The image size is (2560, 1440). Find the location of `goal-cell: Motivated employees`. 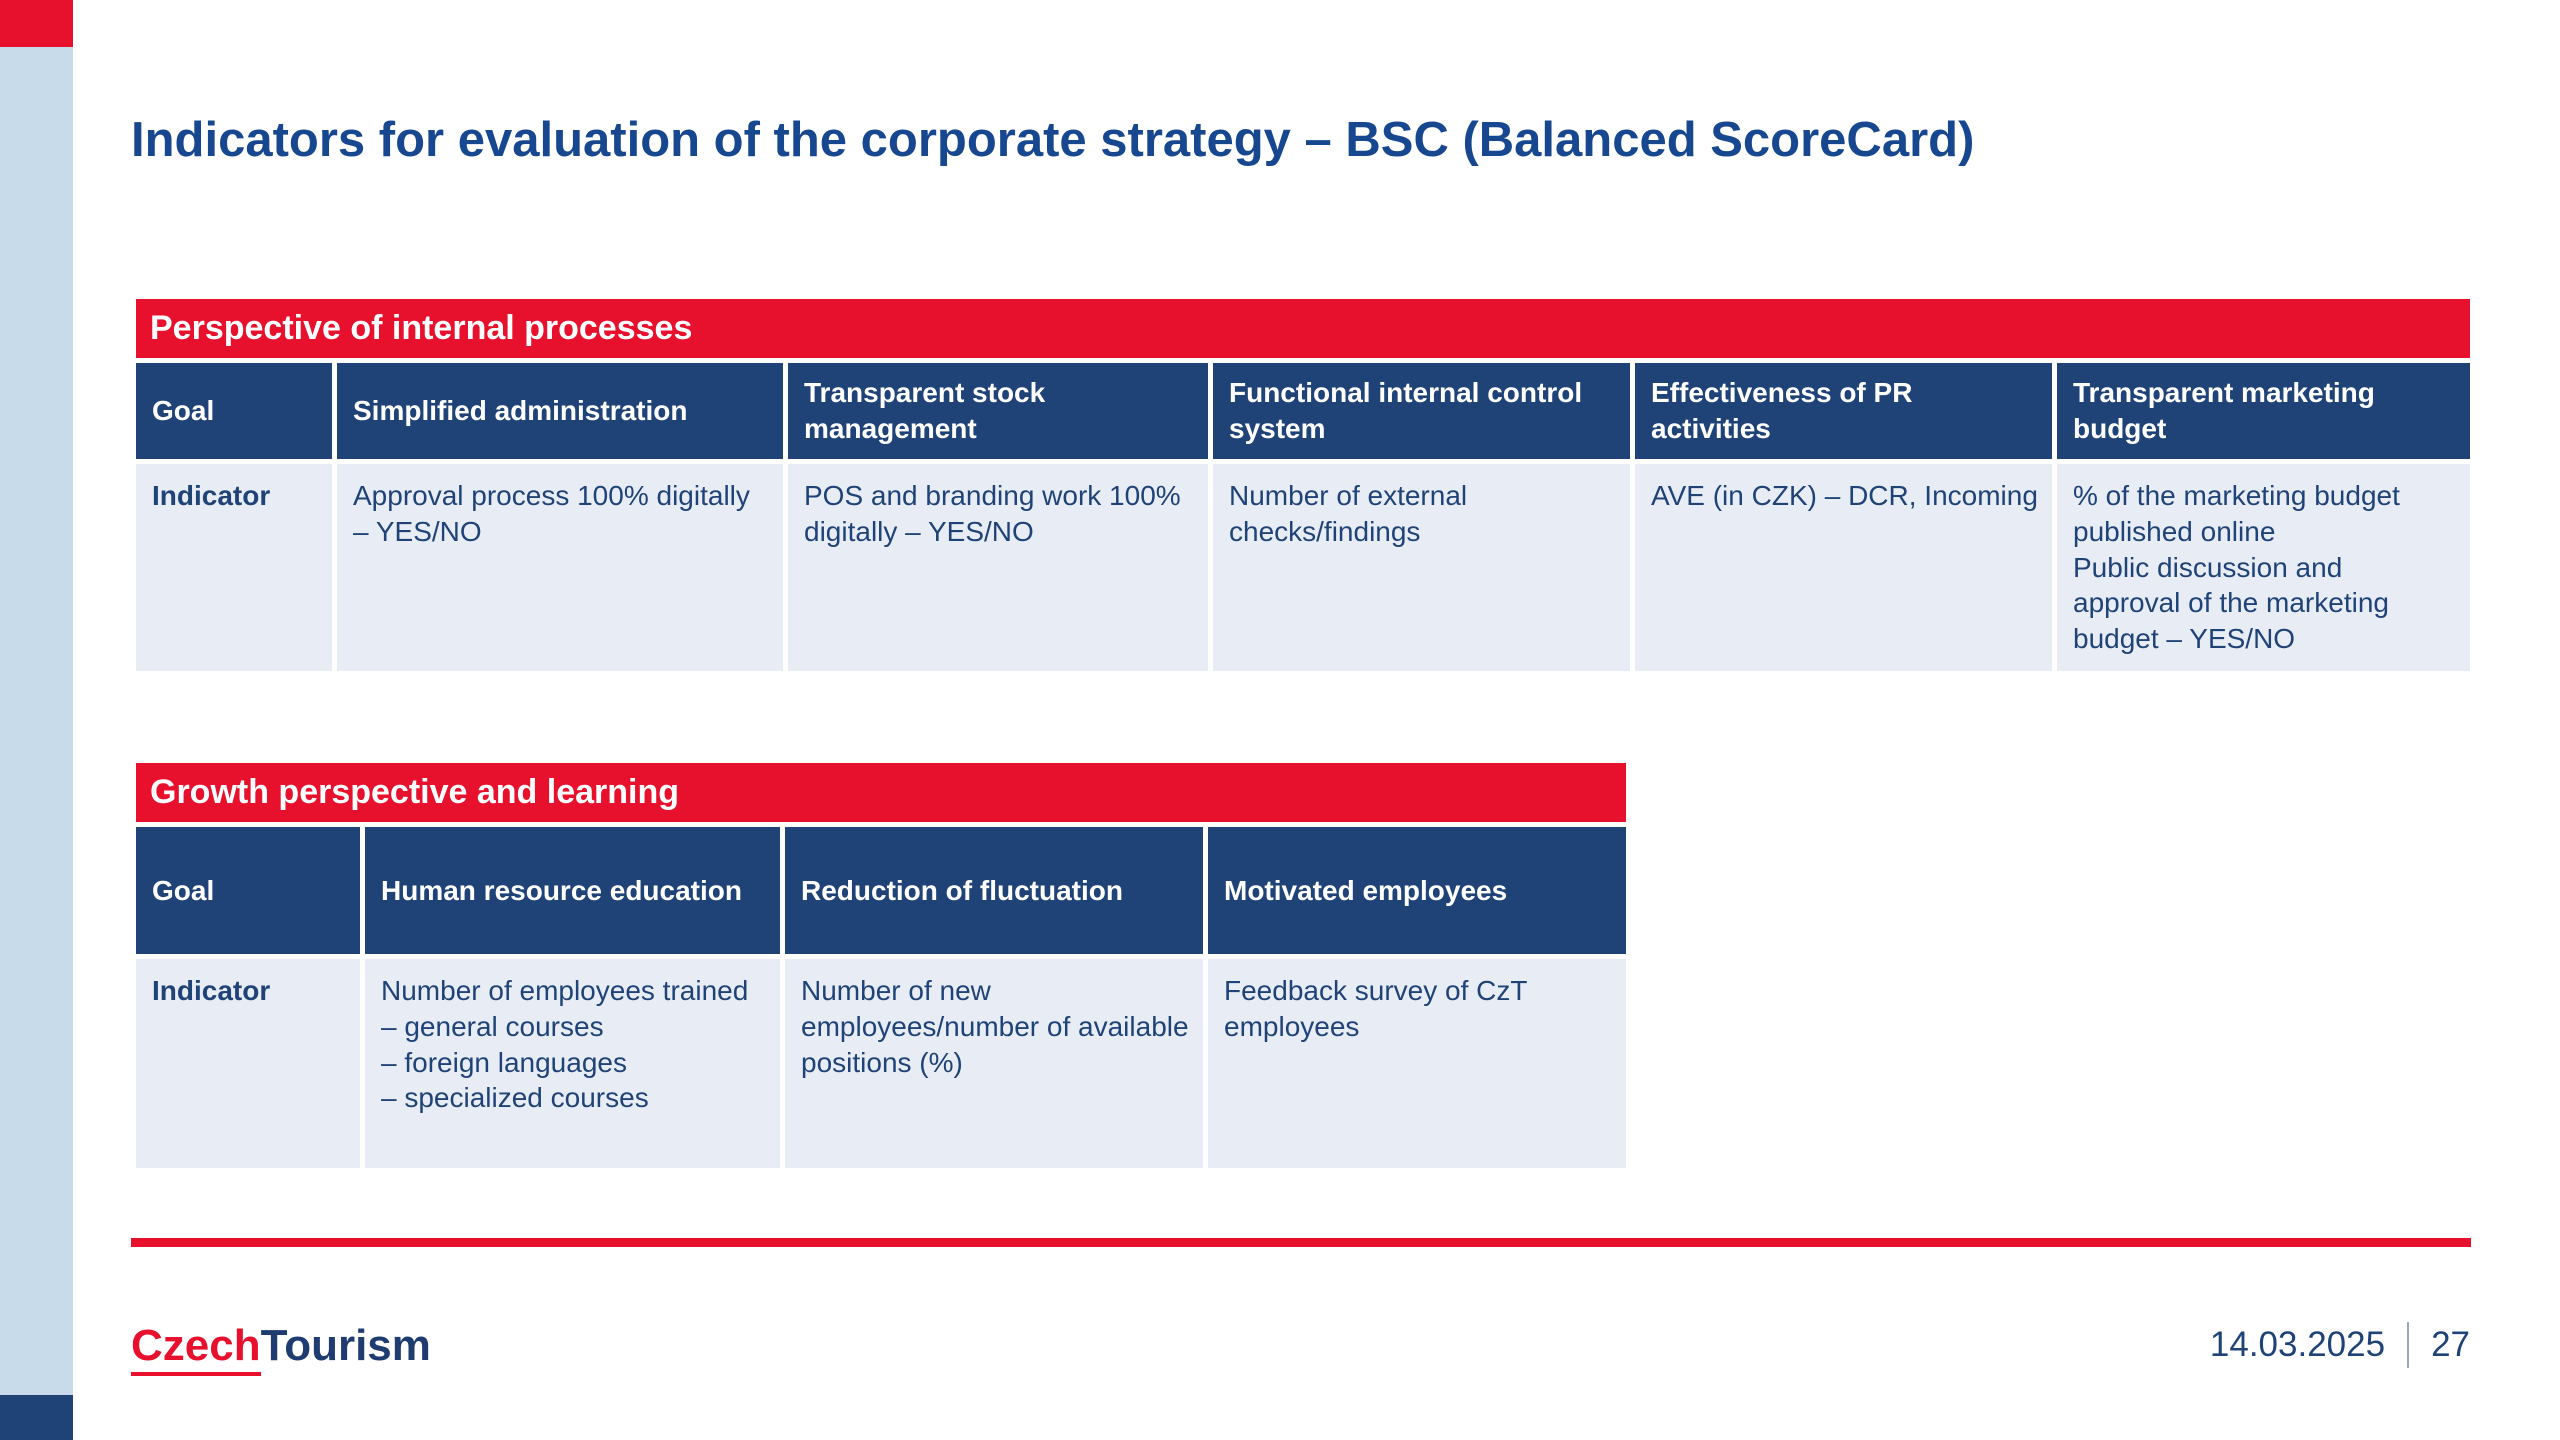

goal-cell: Motivated employees is located at coordinates (1417, 890).